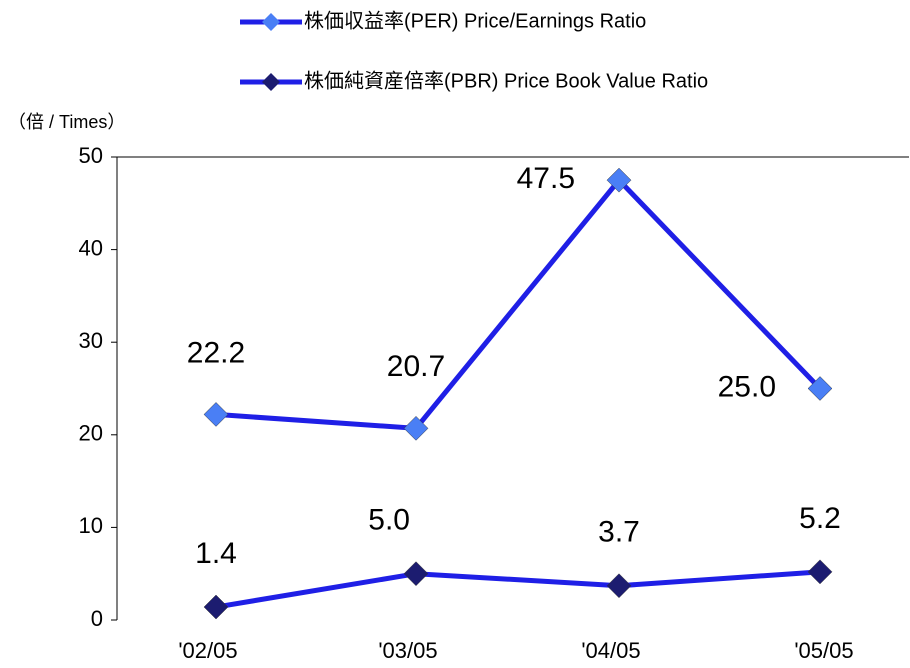  I want to click on x-tick-label: '03/05, so click(407, 650).